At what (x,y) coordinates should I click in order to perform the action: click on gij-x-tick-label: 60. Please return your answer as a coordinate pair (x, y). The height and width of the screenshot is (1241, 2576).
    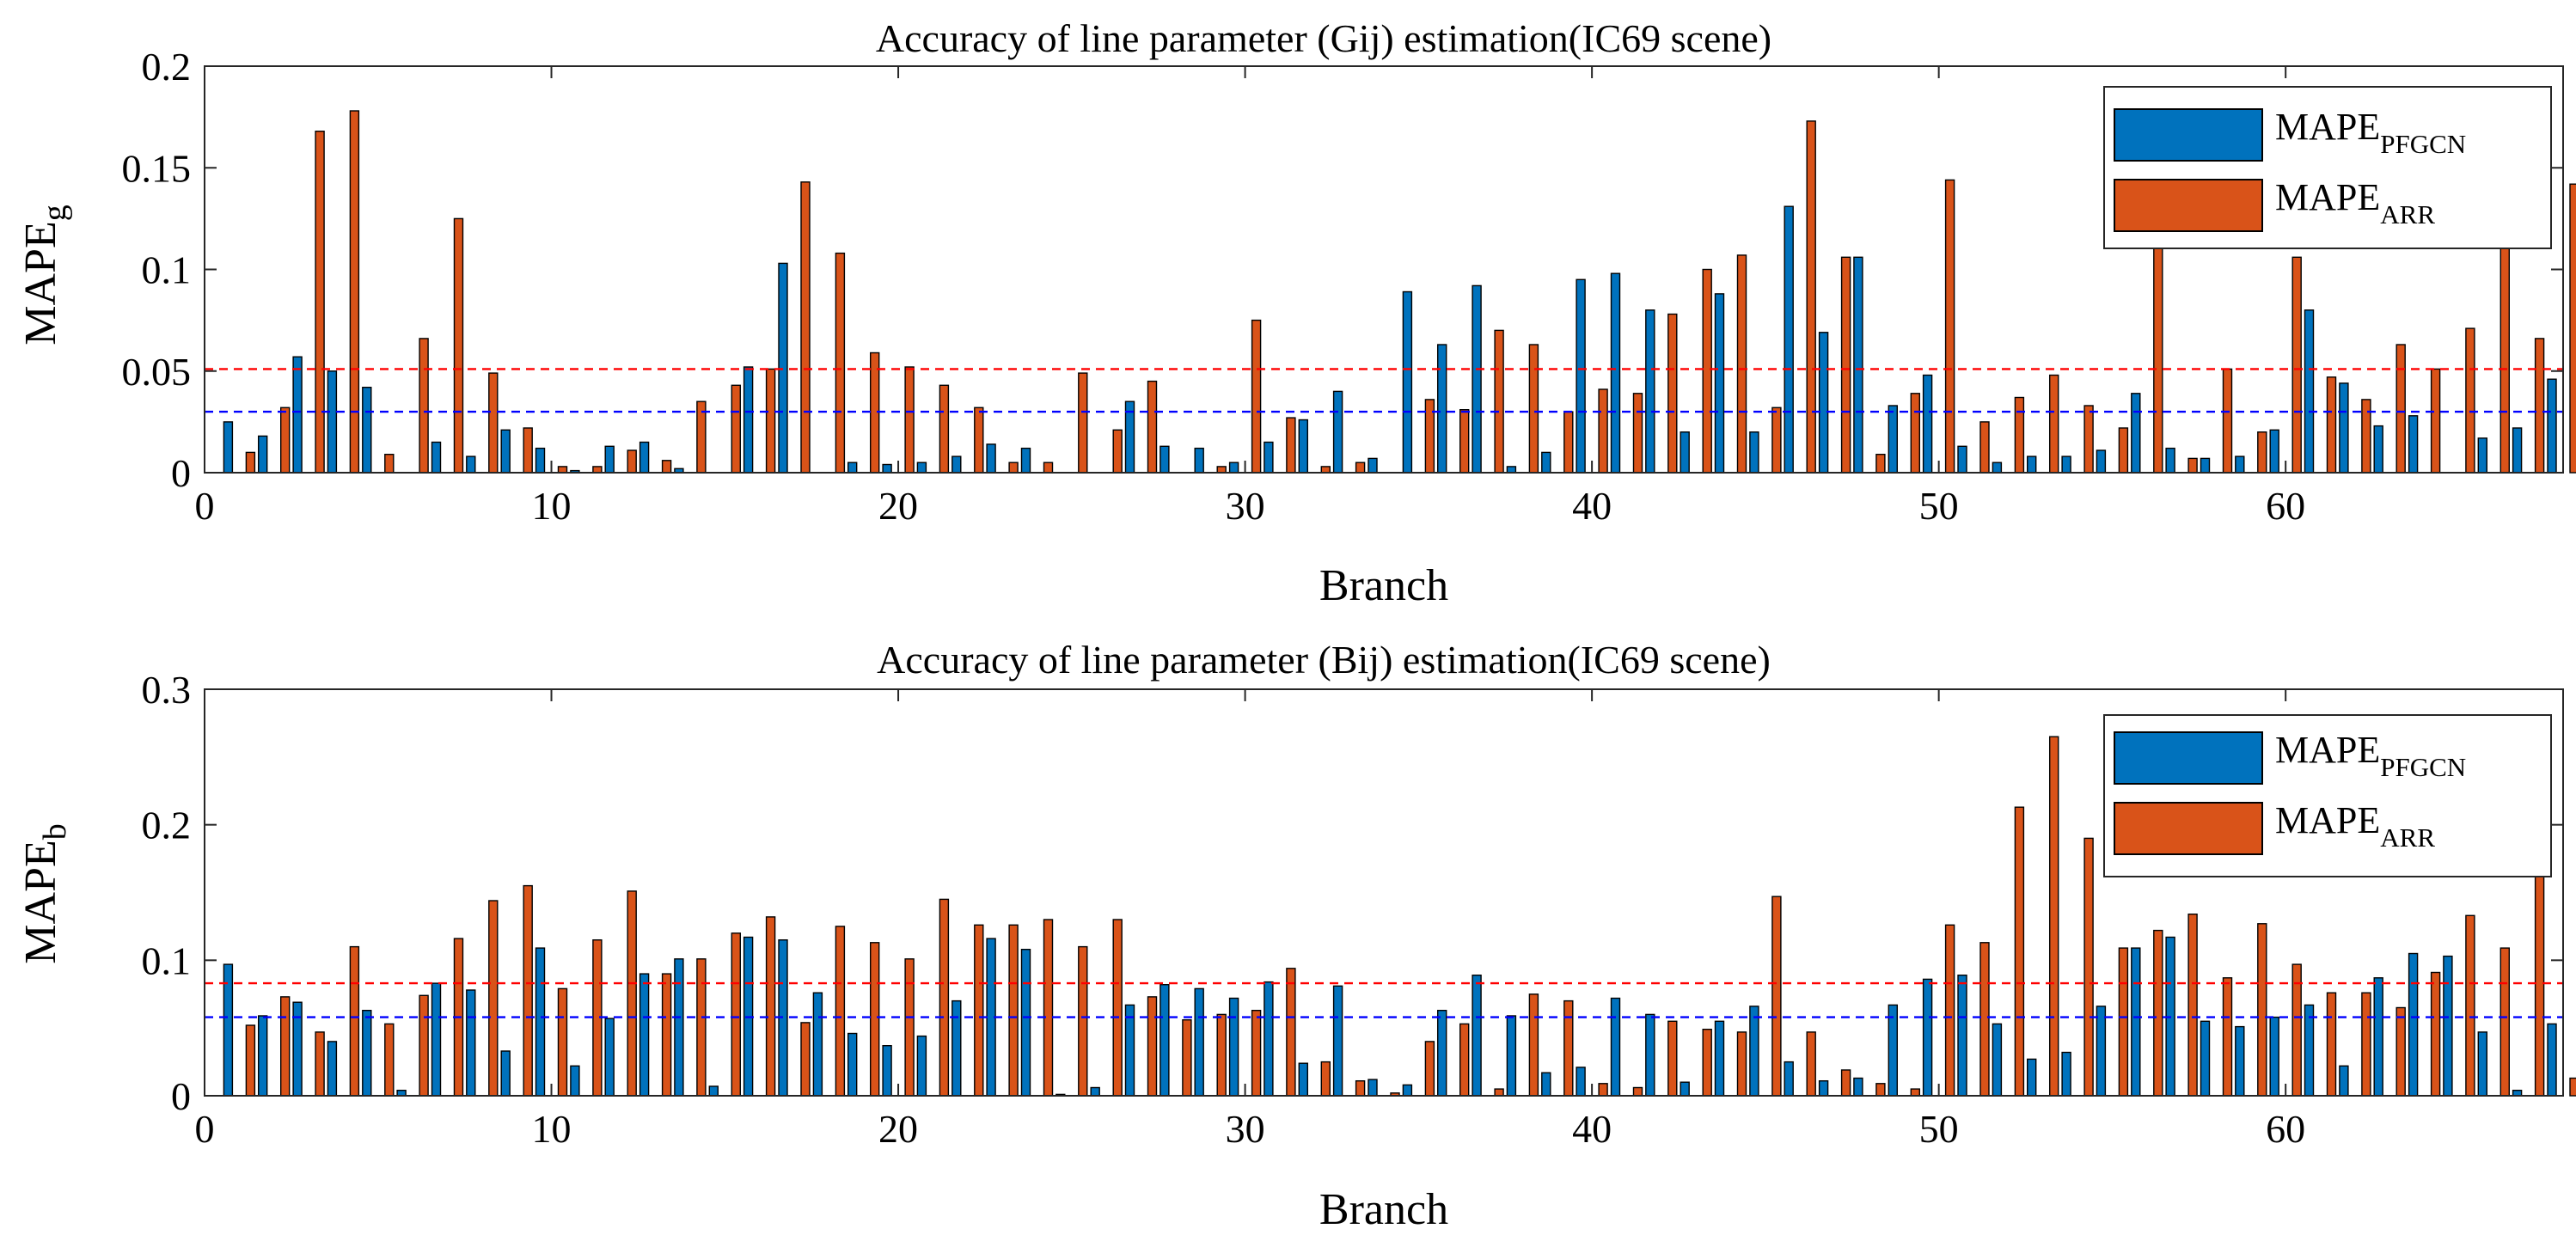
    Looking at the image, I should click on (2285, 506).